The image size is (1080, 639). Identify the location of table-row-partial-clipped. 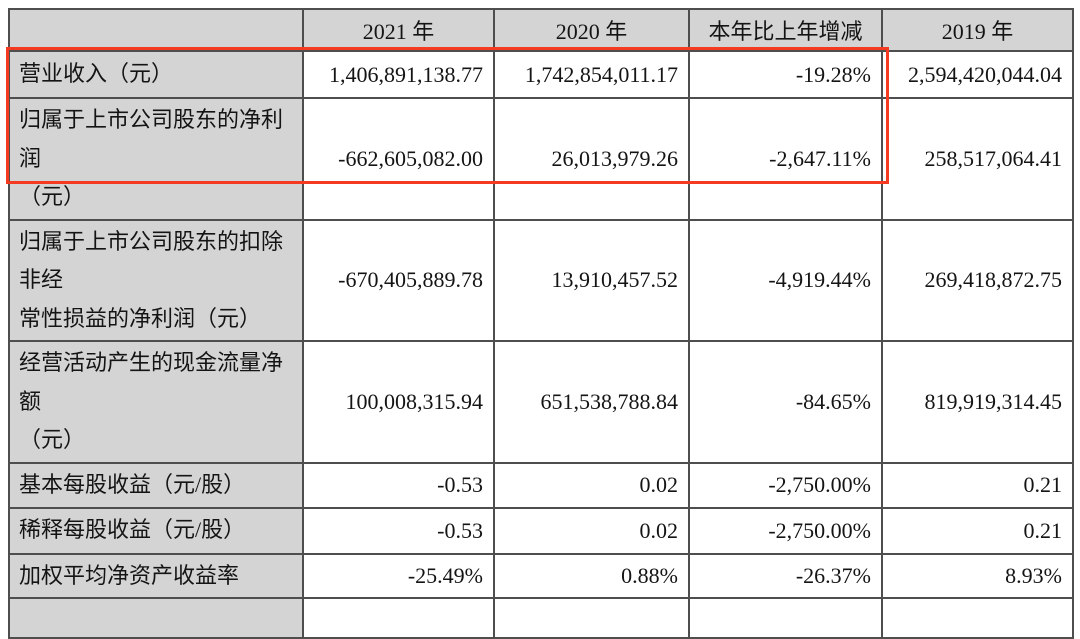
(541, 618).